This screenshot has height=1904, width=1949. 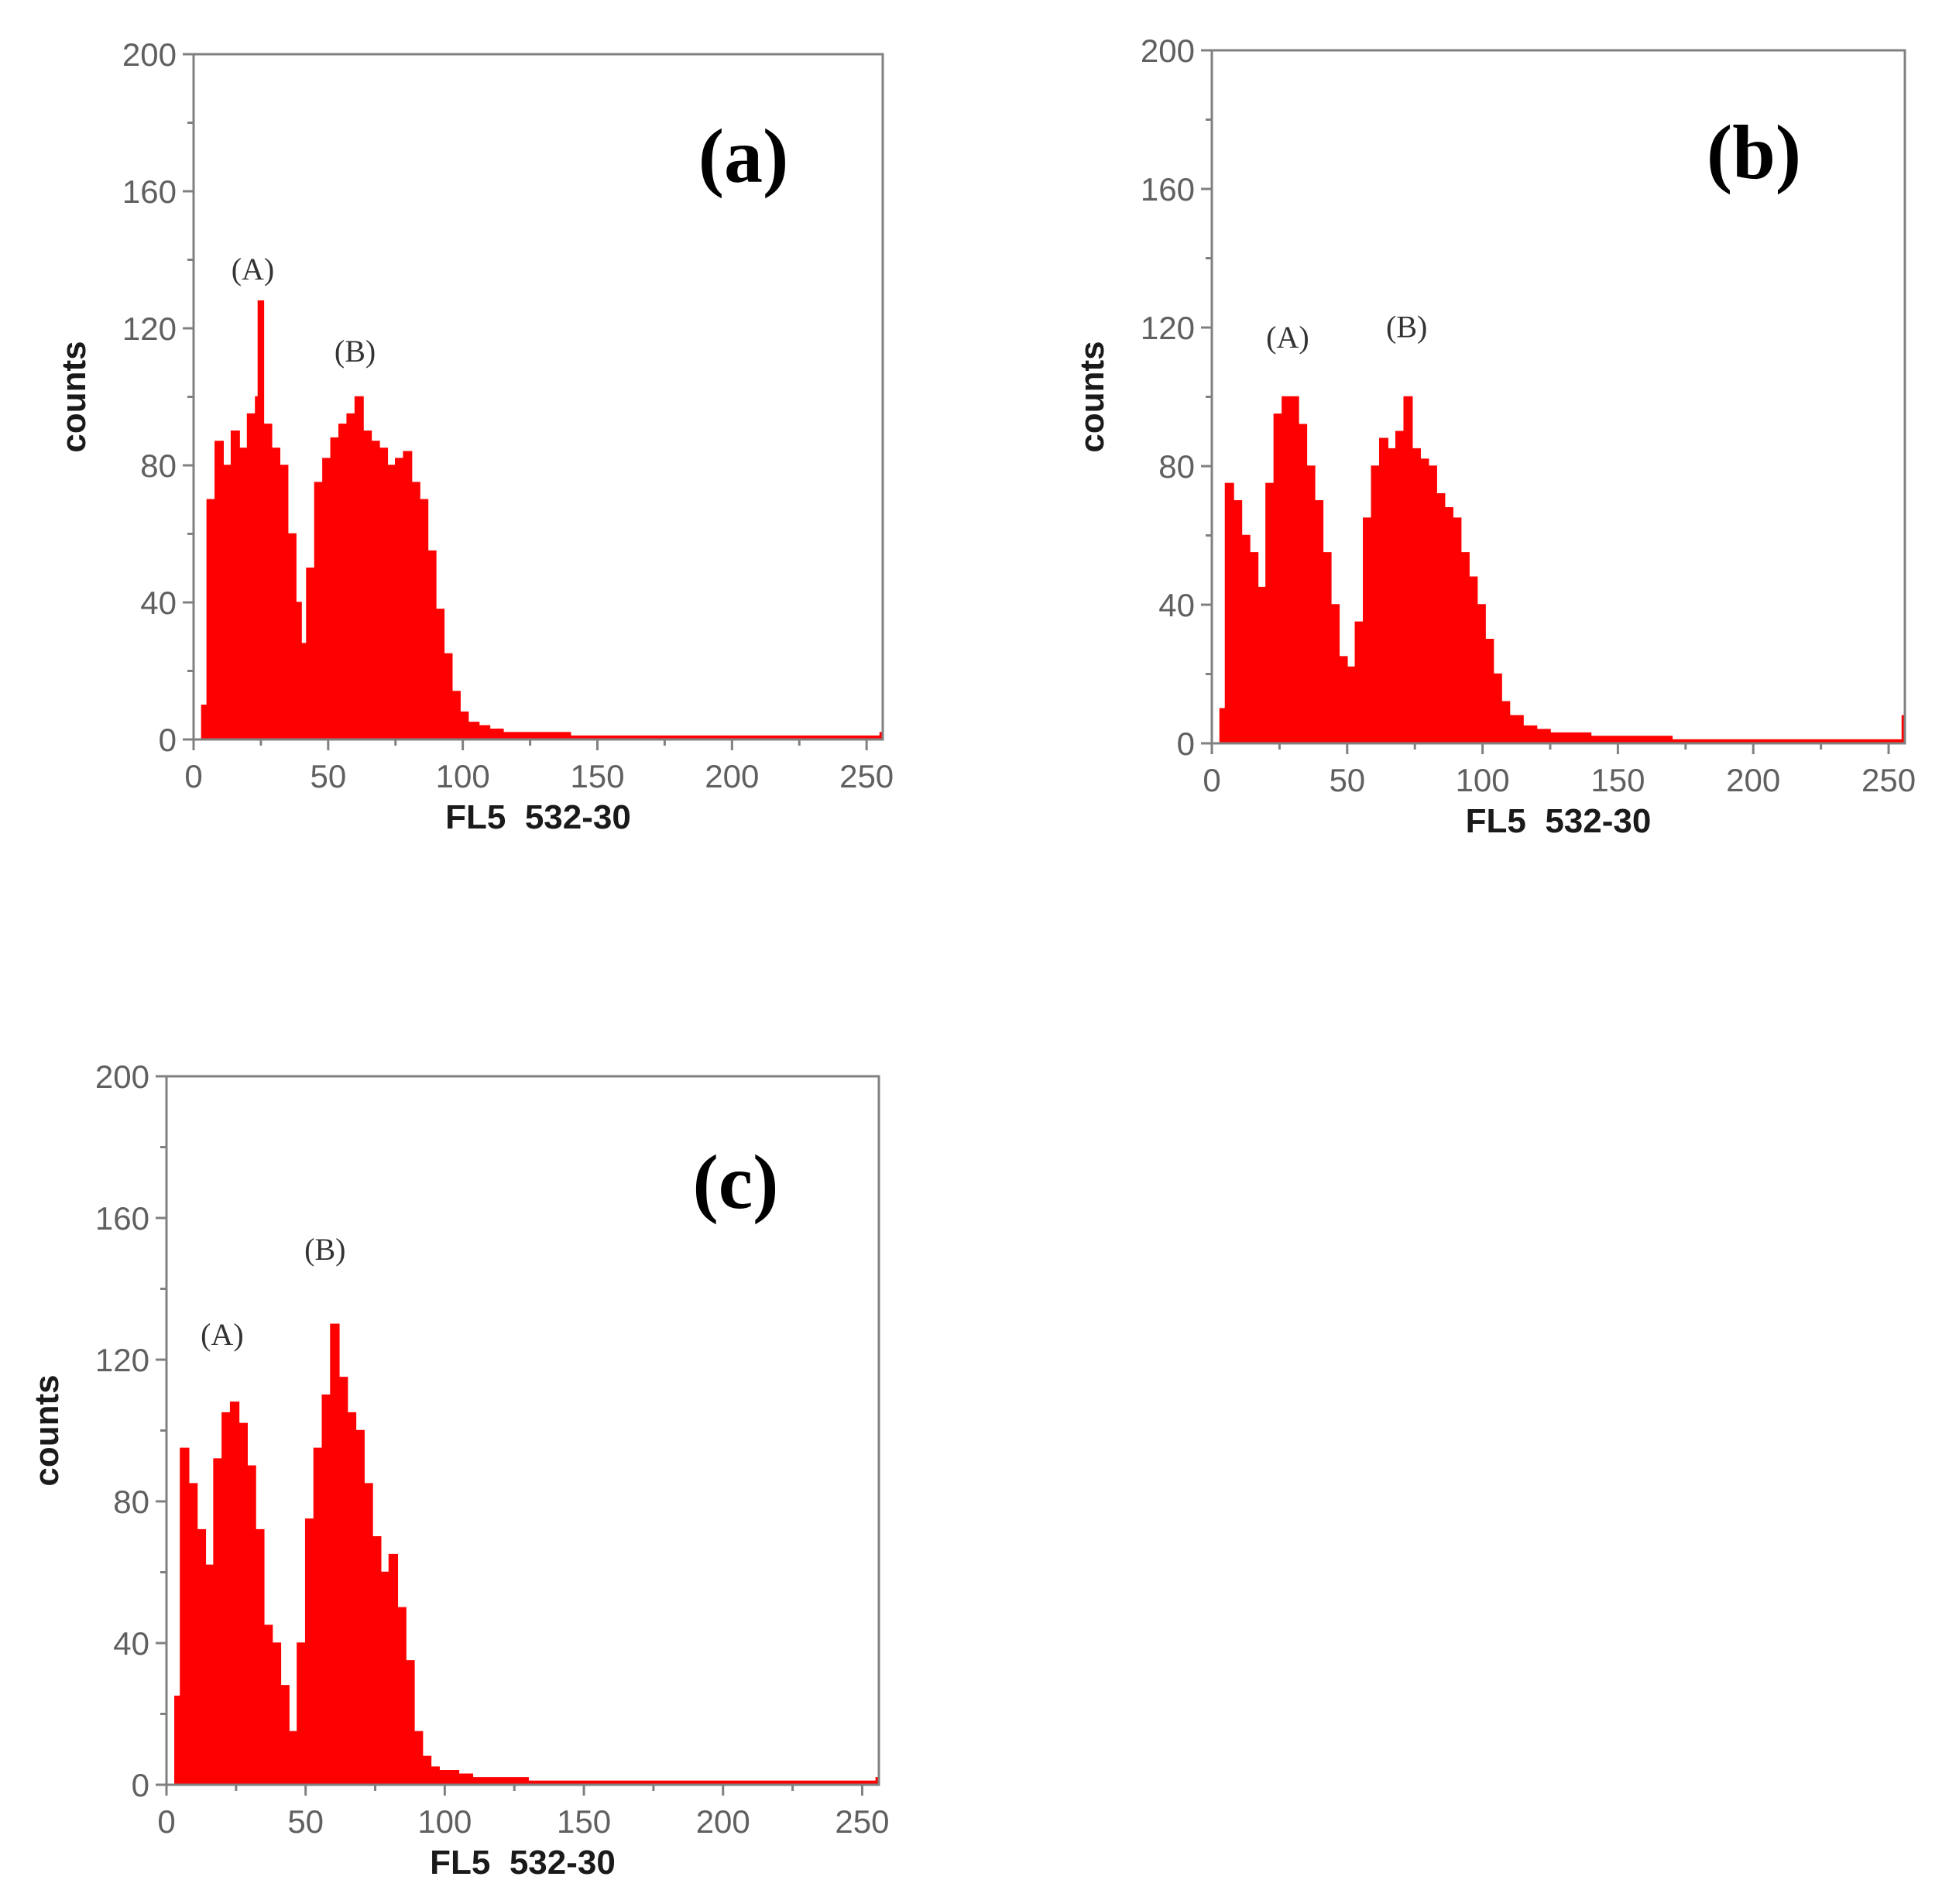 I want to click on panel-label: (a), so click(x=743, y=156).